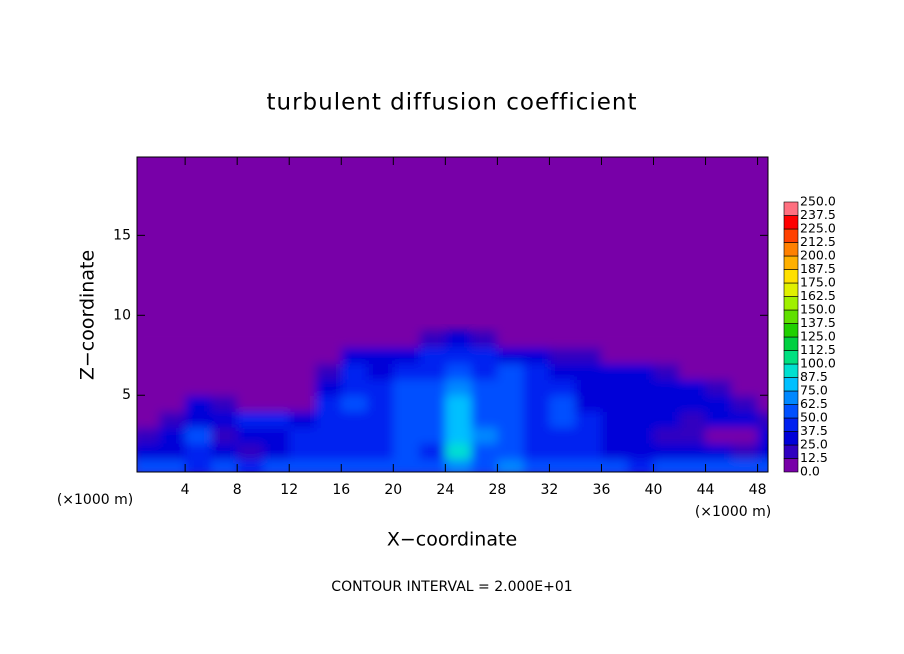  Describe the element at coordinates (550, 490) in the screenshot. I see `x-tick-label: 32` at that location.